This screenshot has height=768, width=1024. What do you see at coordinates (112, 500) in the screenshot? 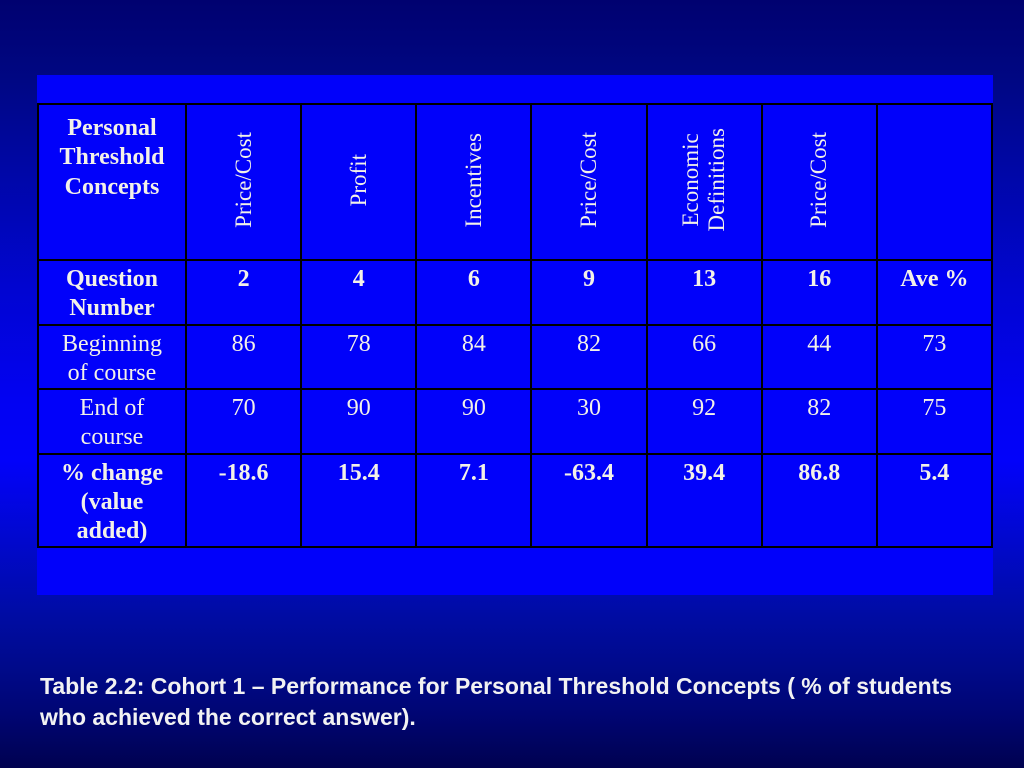
I see `row-label: % change (value added)` at bounding box center [112, 500].